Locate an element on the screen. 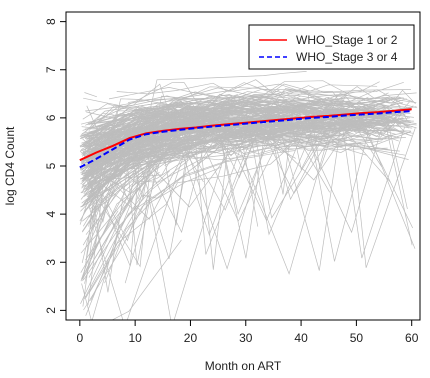  mean-lines is located at coordinates (245, 138).